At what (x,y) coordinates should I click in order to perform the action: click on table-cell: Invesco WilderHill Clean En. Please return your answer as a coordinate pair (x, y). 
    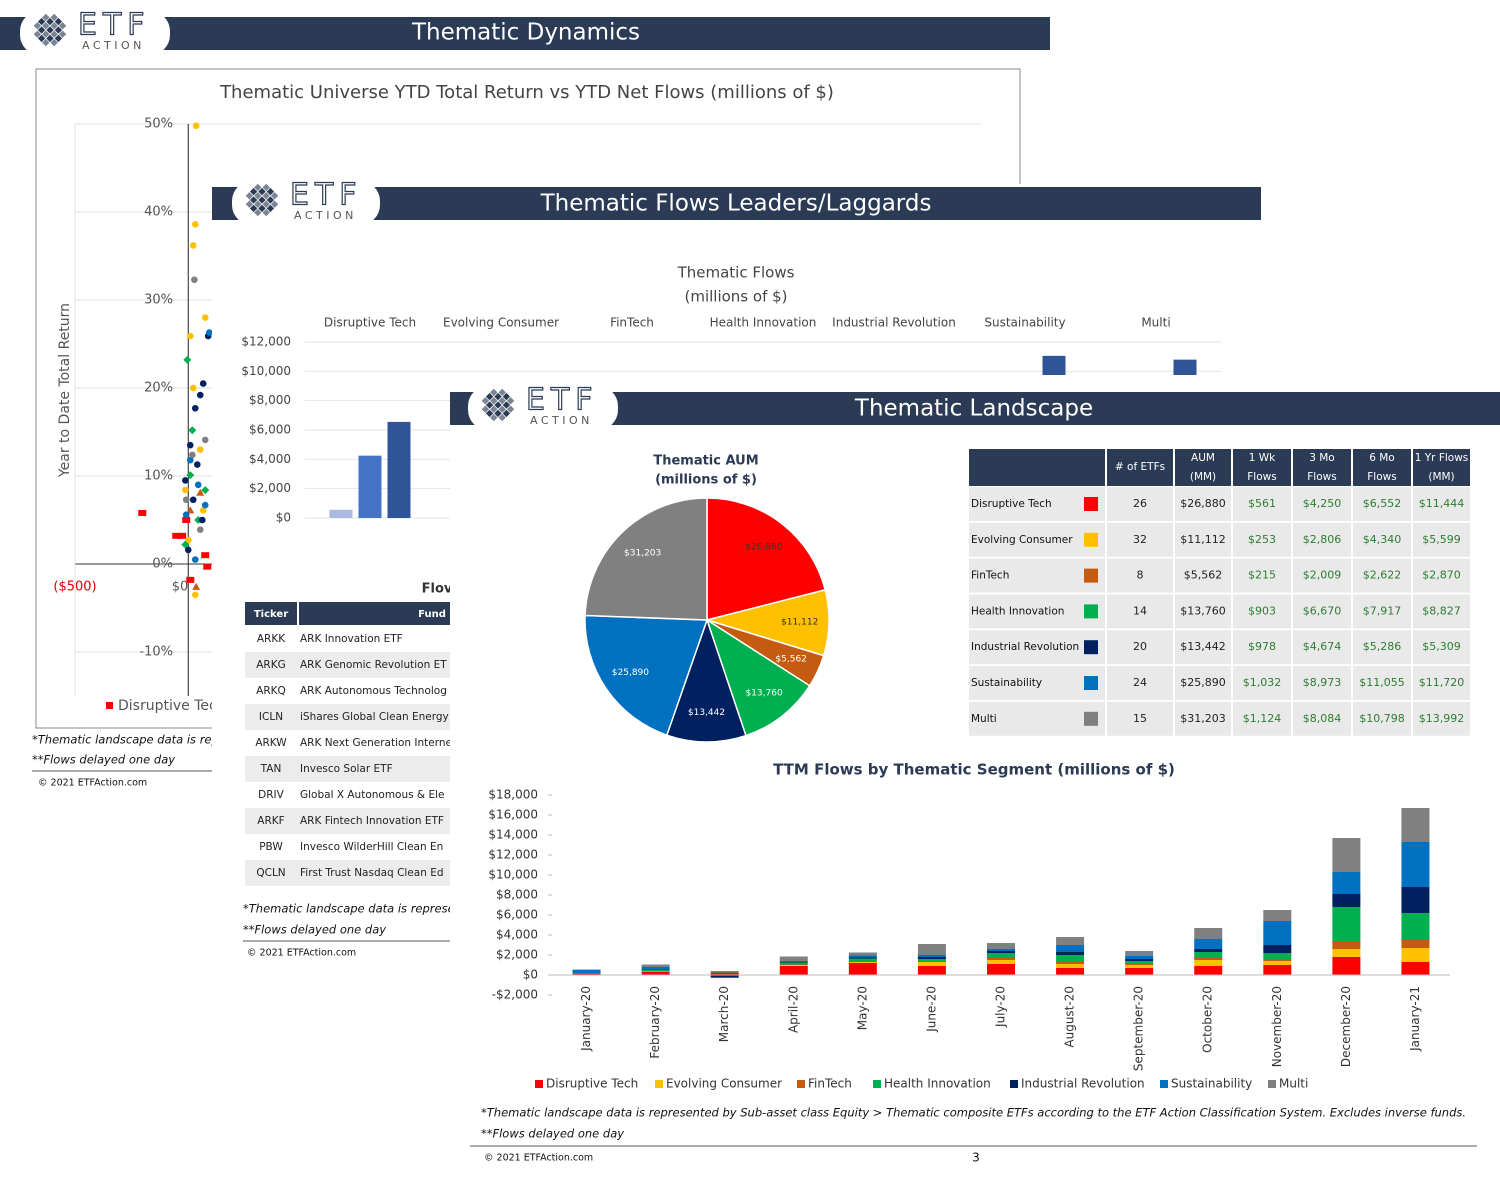
    Looking at the image, I should click on (371, 847).